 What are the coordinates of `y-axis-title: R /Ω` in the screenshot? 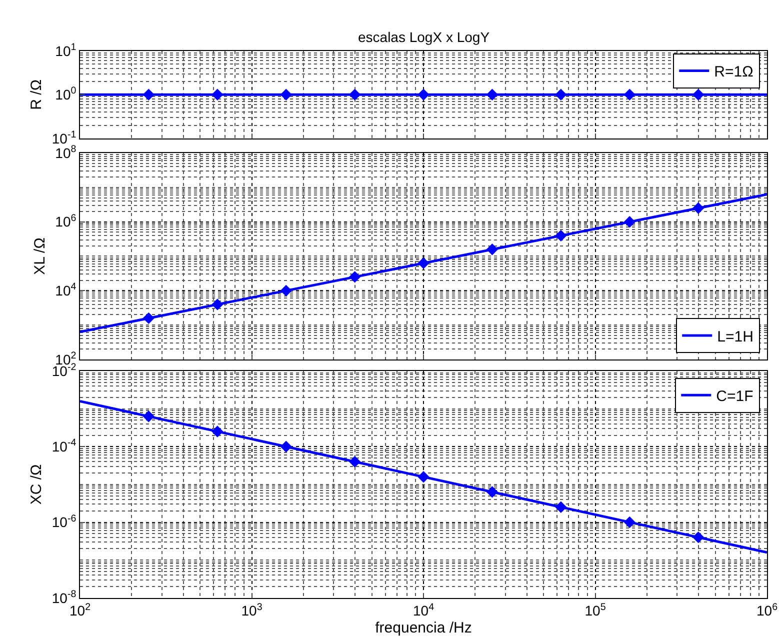 It's located at (37, 94).